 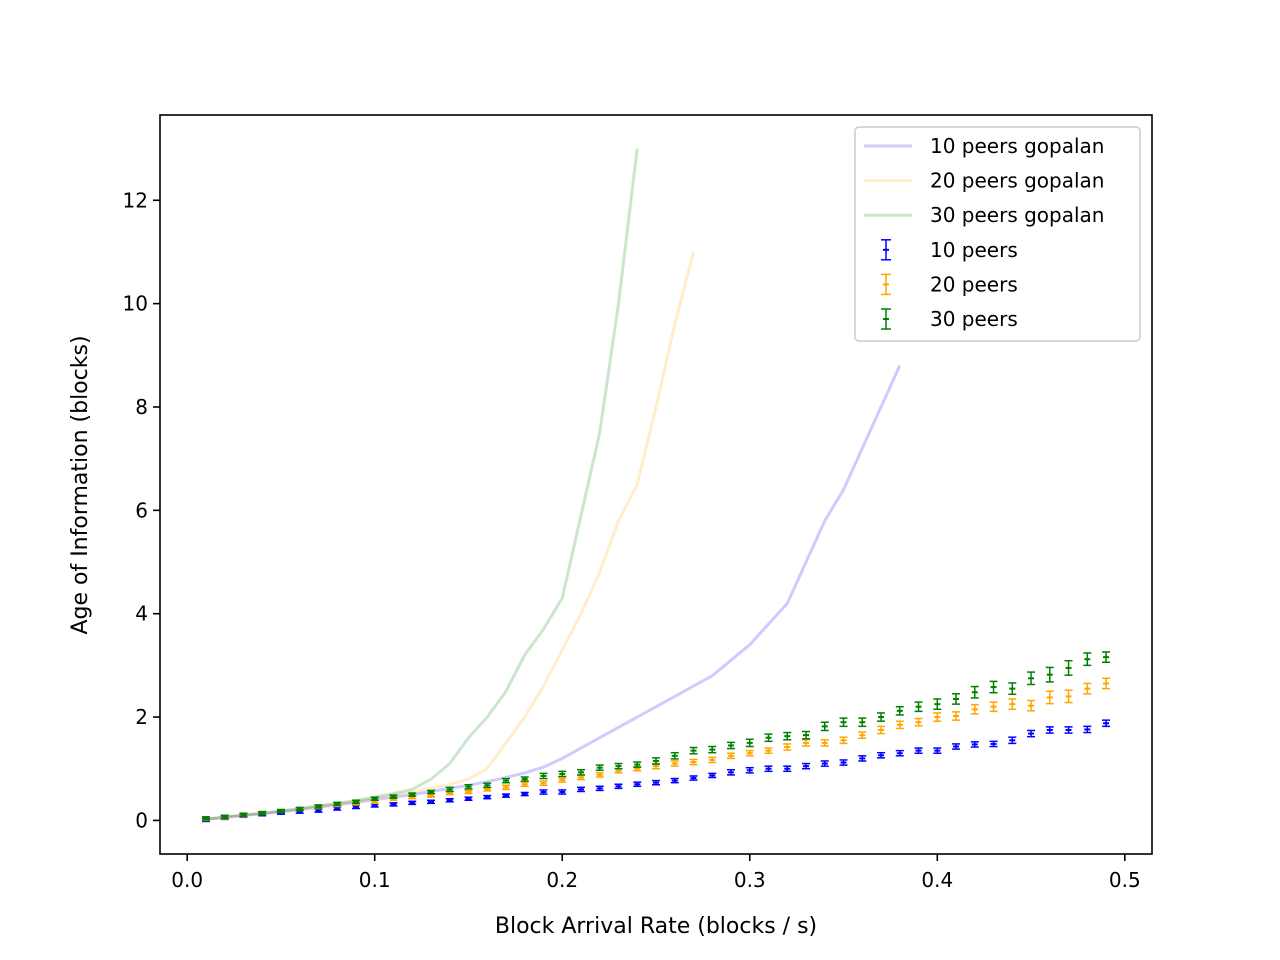 What do you see at coordinates (1017, 146) in the screenshot?
I see `legend-label: 10 peers gopalan` at bounding box center [1017, 146].